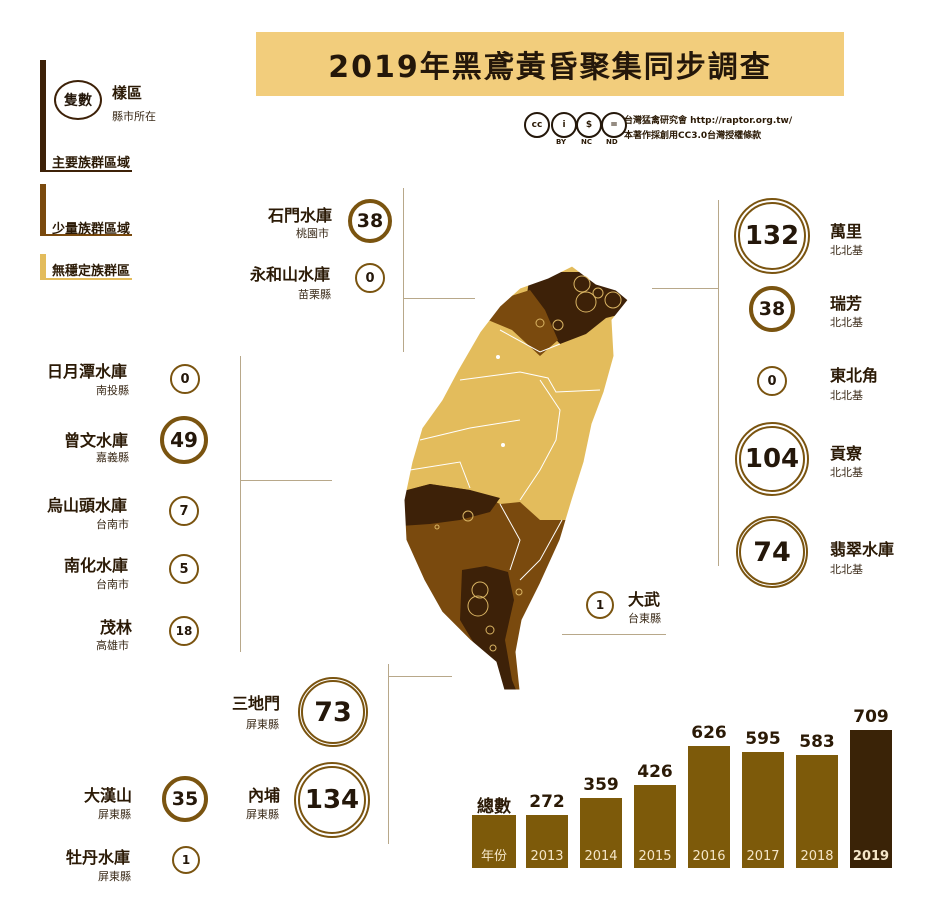  I want to click on connector-dawu, so click(614, 634).